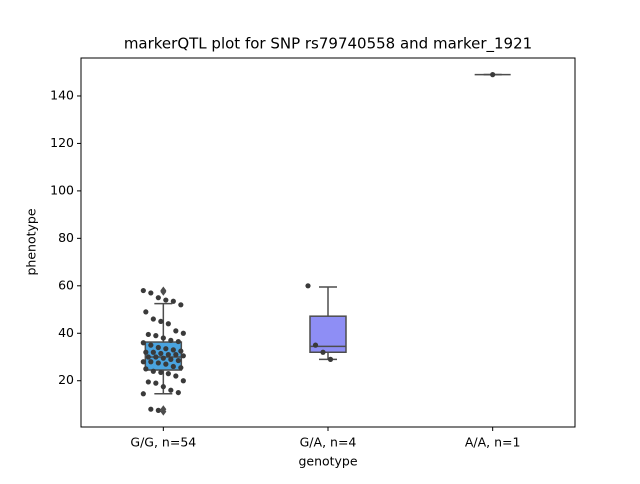 The height and width of the screenshot is (484, 640). I want to click on y-tick-label: 140, so click(62, 94).